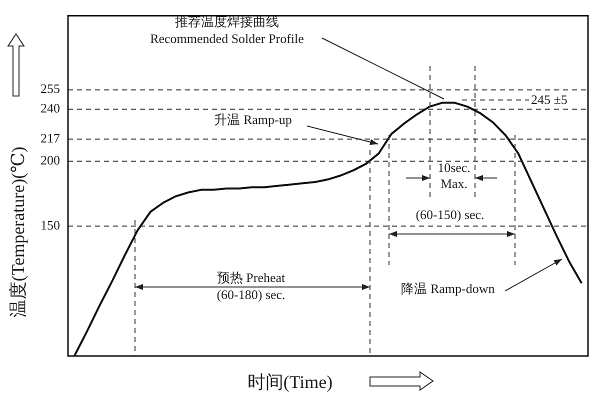  What do you see at coordinates (227, 21) in the screenshot?
I see `annotation: 推荐温度焊接曲线` at bounding box center [227, 21].